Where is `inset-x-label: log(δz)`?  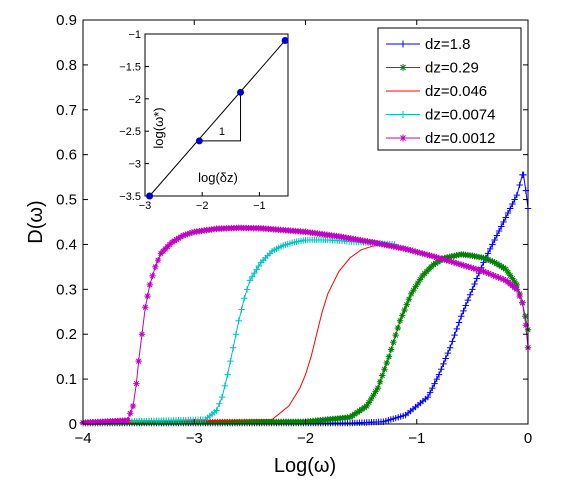
inset-x-label: log(δz) is located at coordinates (218, 177).